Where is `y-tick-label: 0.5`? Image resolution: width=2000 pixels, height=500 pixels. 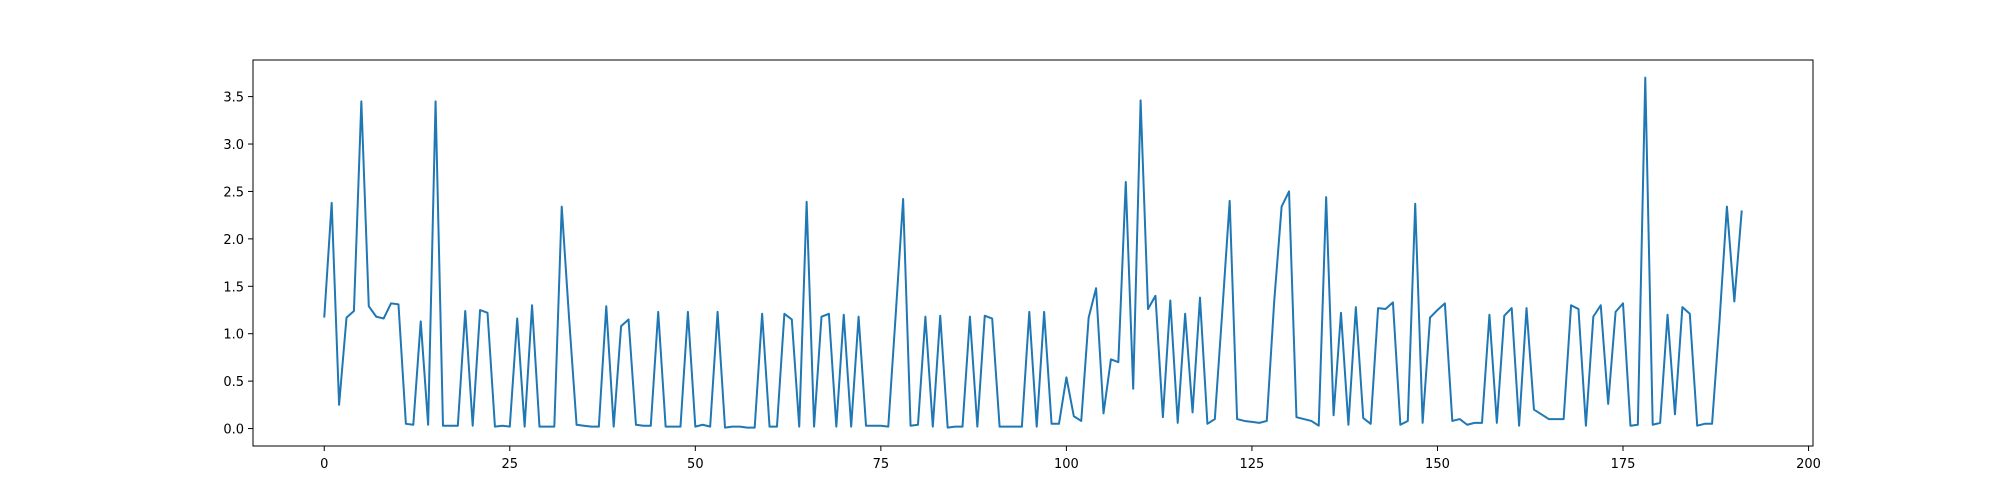
y-tick-label: 0.5 is located at coordinates (233, 382).